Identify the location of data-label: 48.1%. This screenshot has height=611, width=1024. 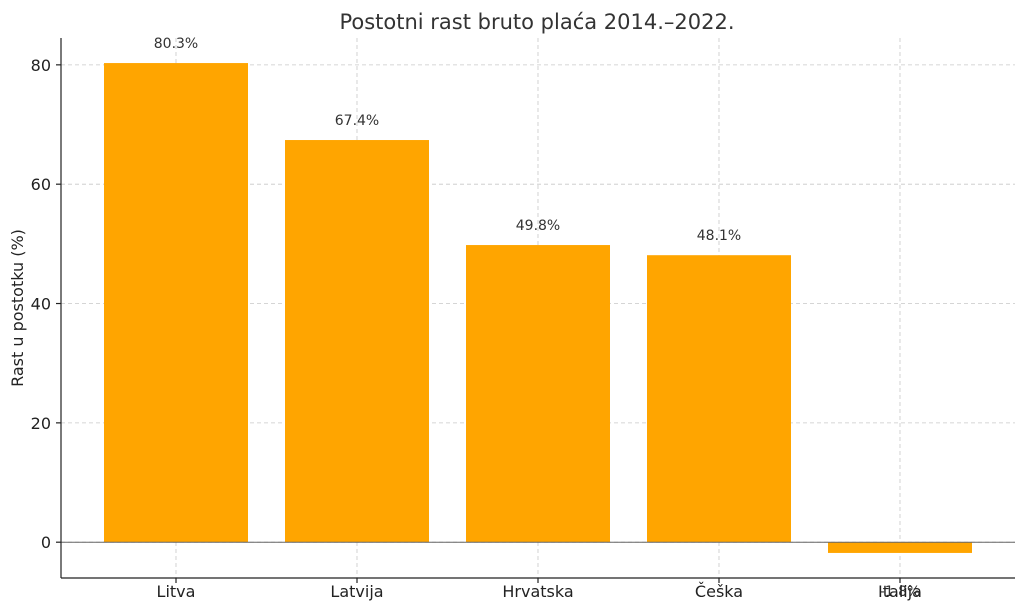
(719, 236).